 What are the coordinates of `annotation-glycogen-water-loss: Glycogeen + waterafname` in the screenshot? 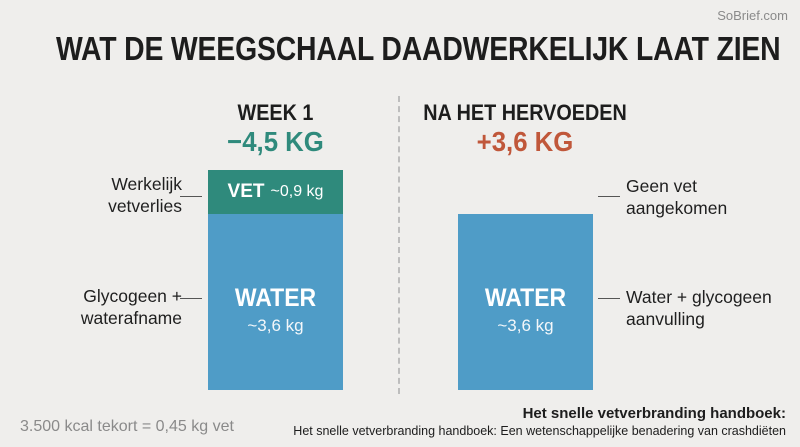 It's located at (131, 307).